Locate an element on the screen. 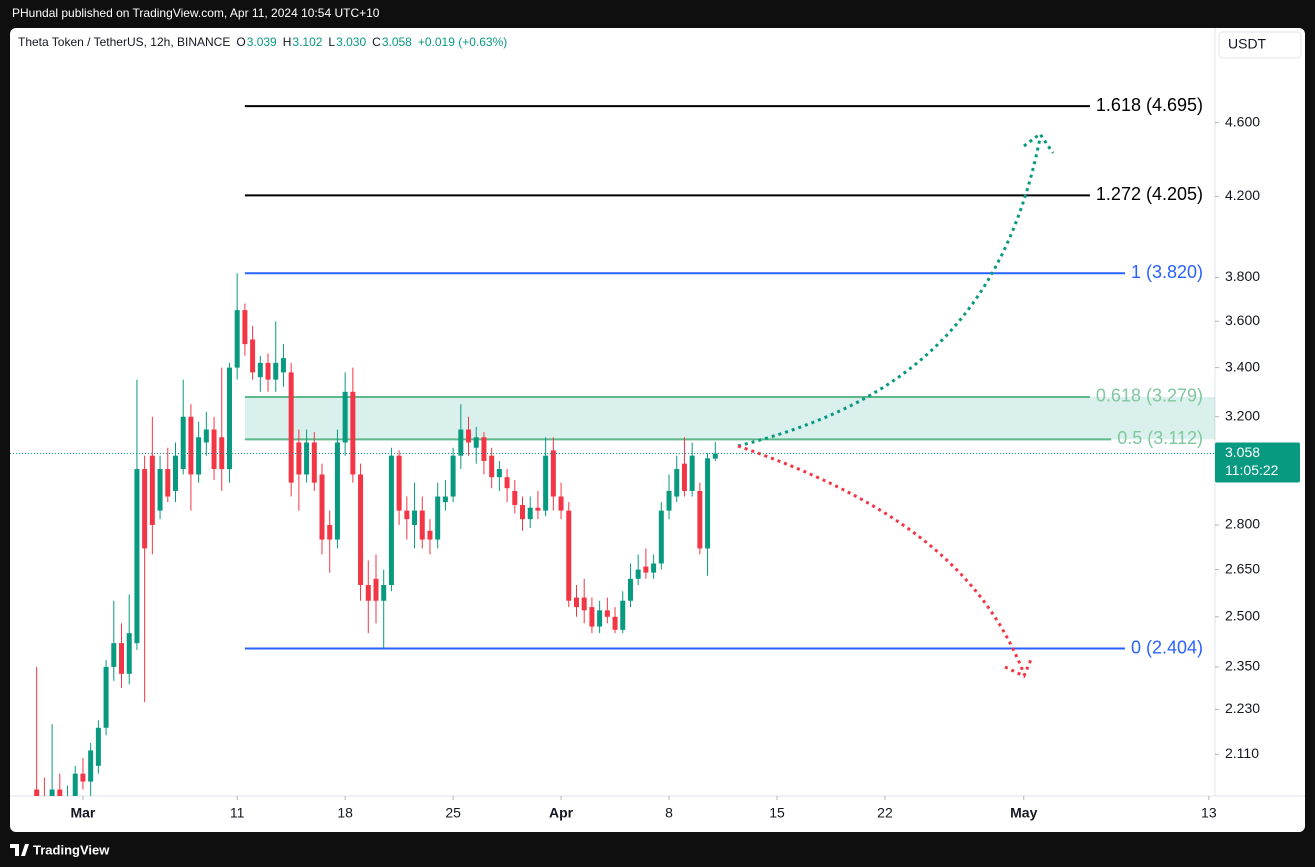 The width and height of the screenshot is (1315, 867). last-price-label: 3.058 is located at coordinates (1242, 452).